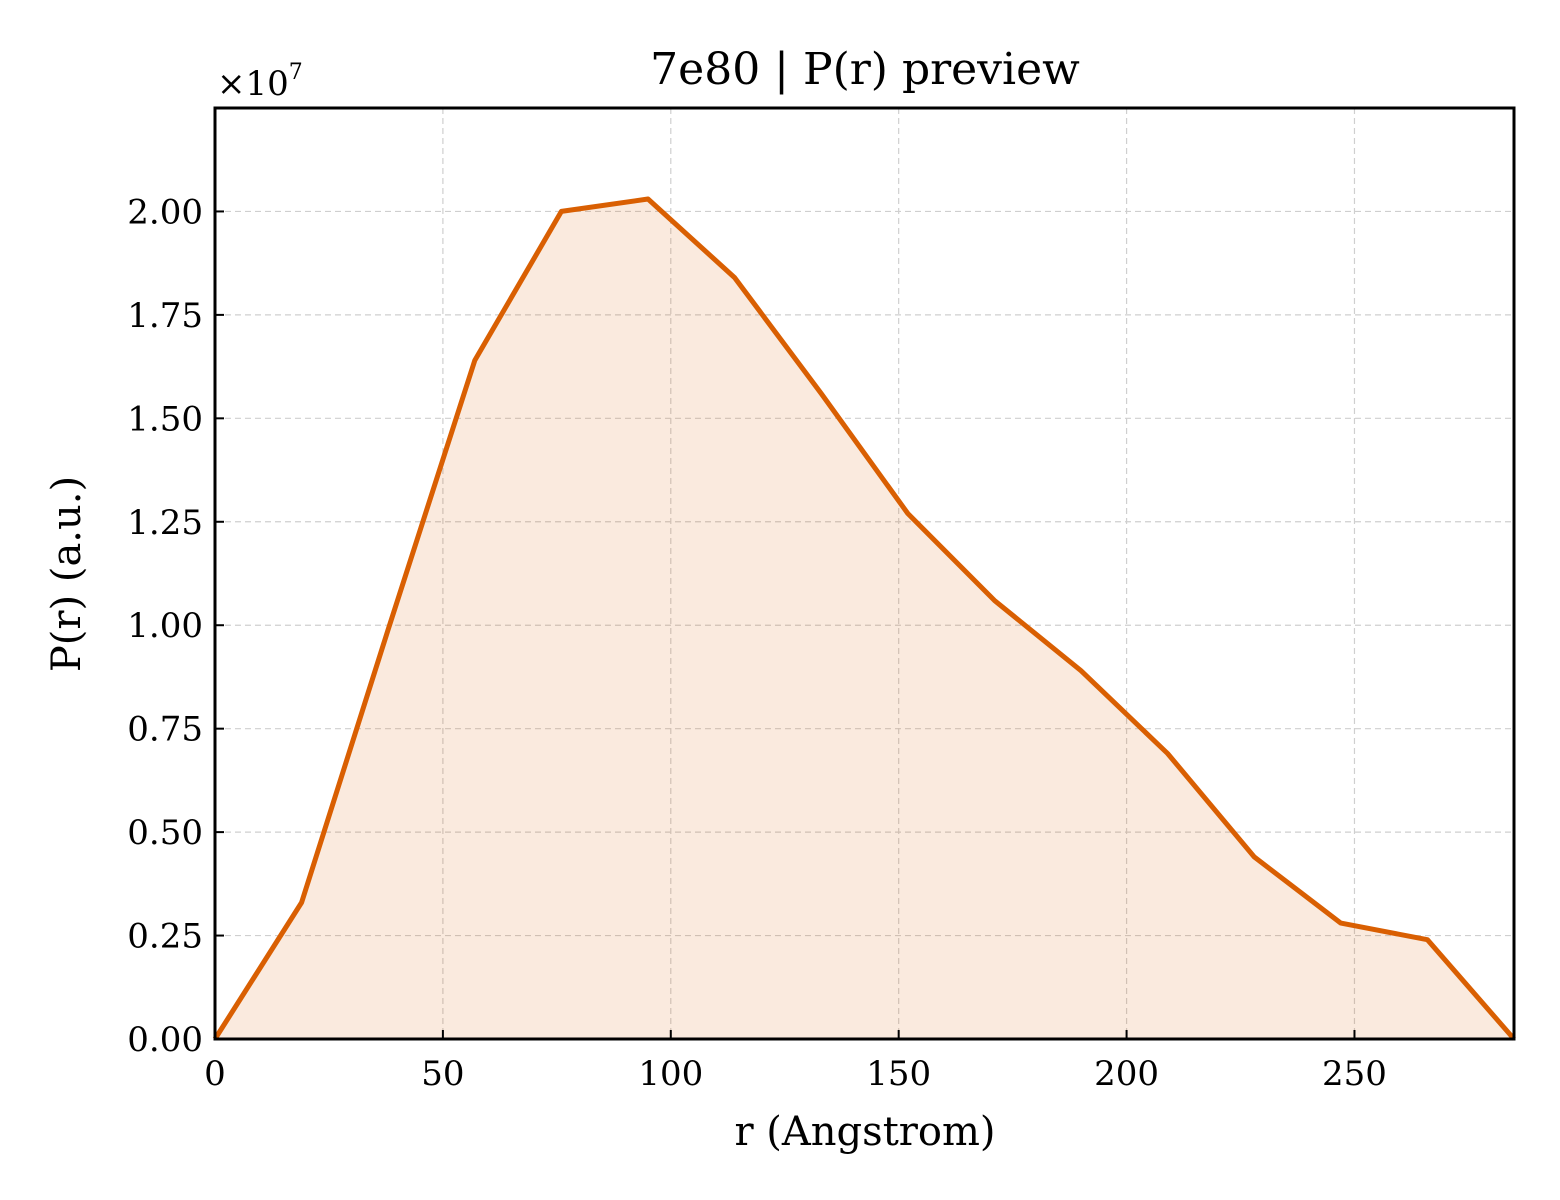 The image size is (1560, 1200). Describe the element at coordinates (296, 72) in the screenshot. I see `y-multiplier-exponent: 7` at that location.